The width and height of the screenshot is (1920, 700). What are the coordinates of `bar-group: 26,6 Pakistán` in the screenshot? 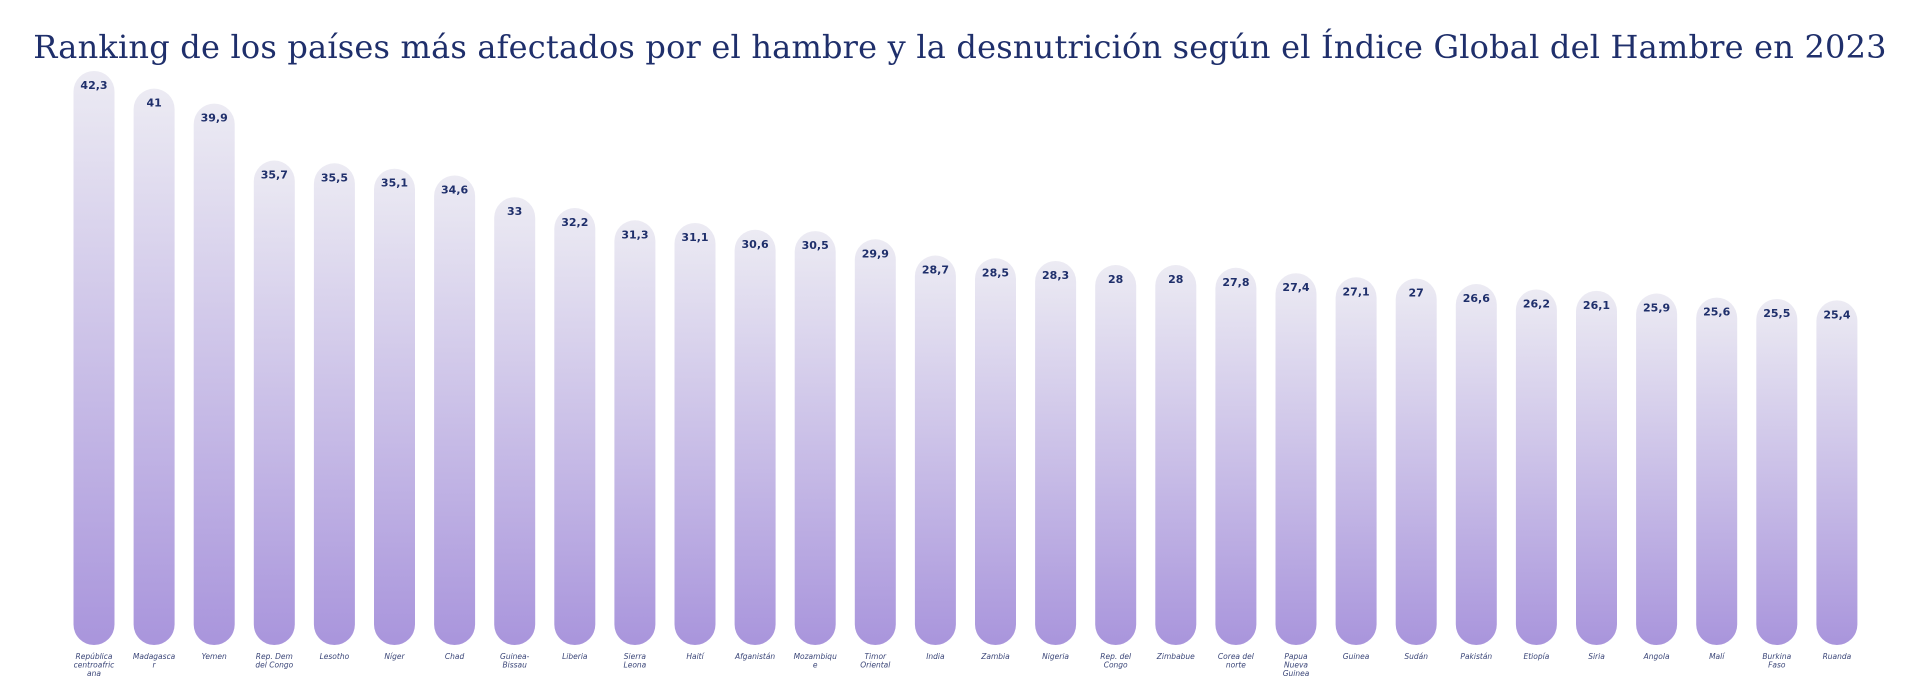 It's located at (1476, 472).